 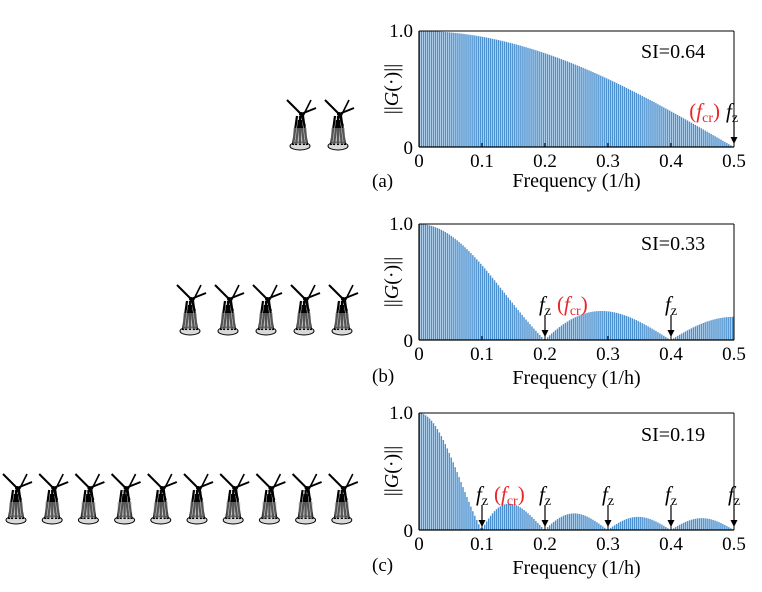 What do you see at coordinates (673, 244) in the screenshot?
I see `si-label: SI=0.33` at bounding box center [673, 244].